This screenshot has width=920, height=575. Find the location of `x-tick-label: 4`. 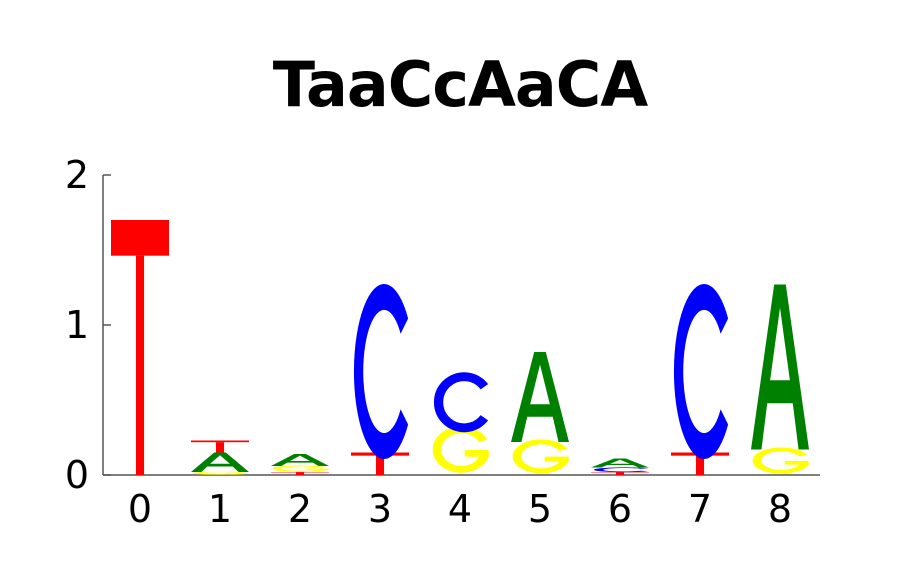

x-tick-label: 4 is located at coordinates (460, 509).